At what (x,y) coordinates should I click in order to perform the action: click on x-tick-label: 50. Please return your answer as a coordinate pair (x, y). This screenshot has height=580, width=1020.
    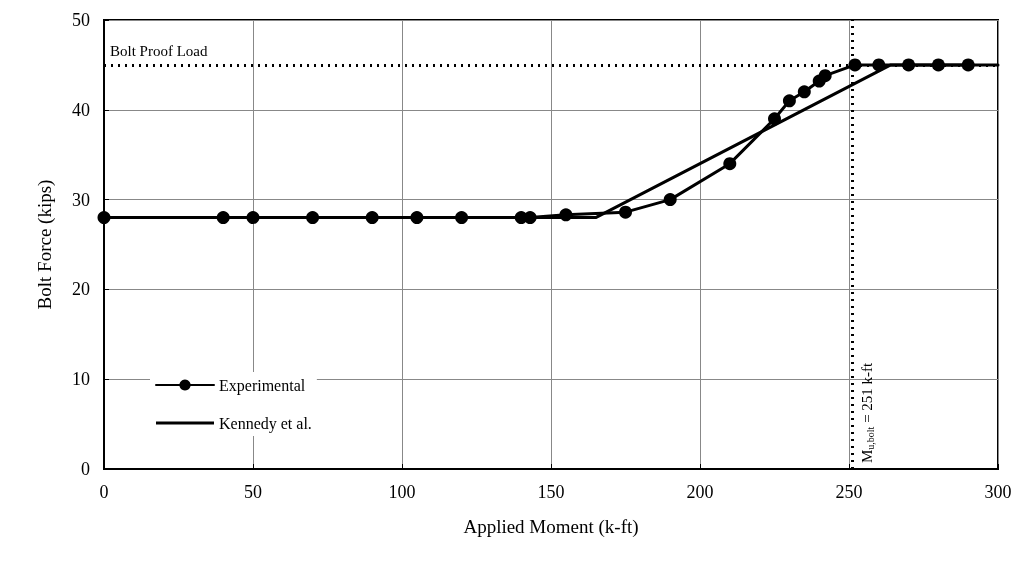
    Looking at the image, I should click on (253, 492).